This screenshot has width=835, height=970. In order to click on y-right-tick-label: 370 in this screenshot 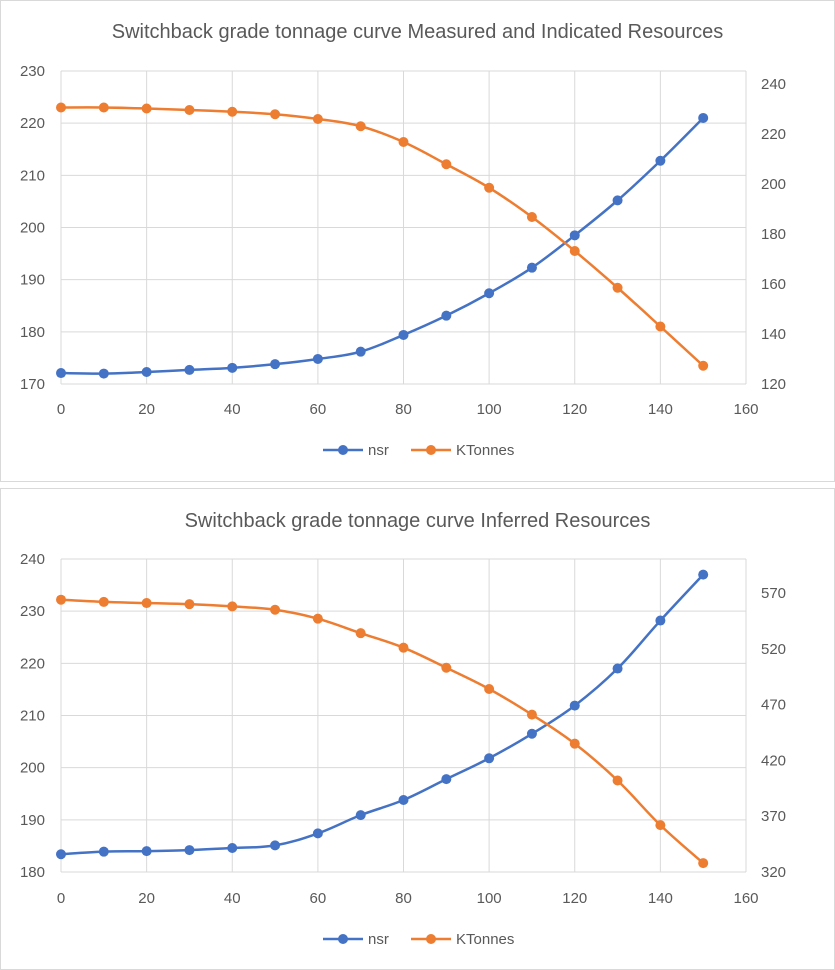, I will do `click(773, 816)`.